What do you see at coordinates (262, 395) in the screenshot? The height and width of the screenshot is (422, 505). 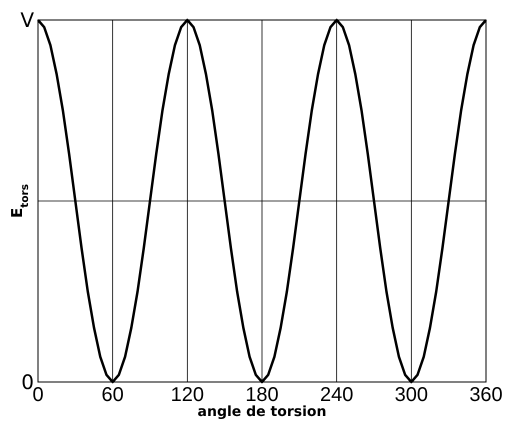 I see `x-tick-label: 180` at bounding box center [262, 395].